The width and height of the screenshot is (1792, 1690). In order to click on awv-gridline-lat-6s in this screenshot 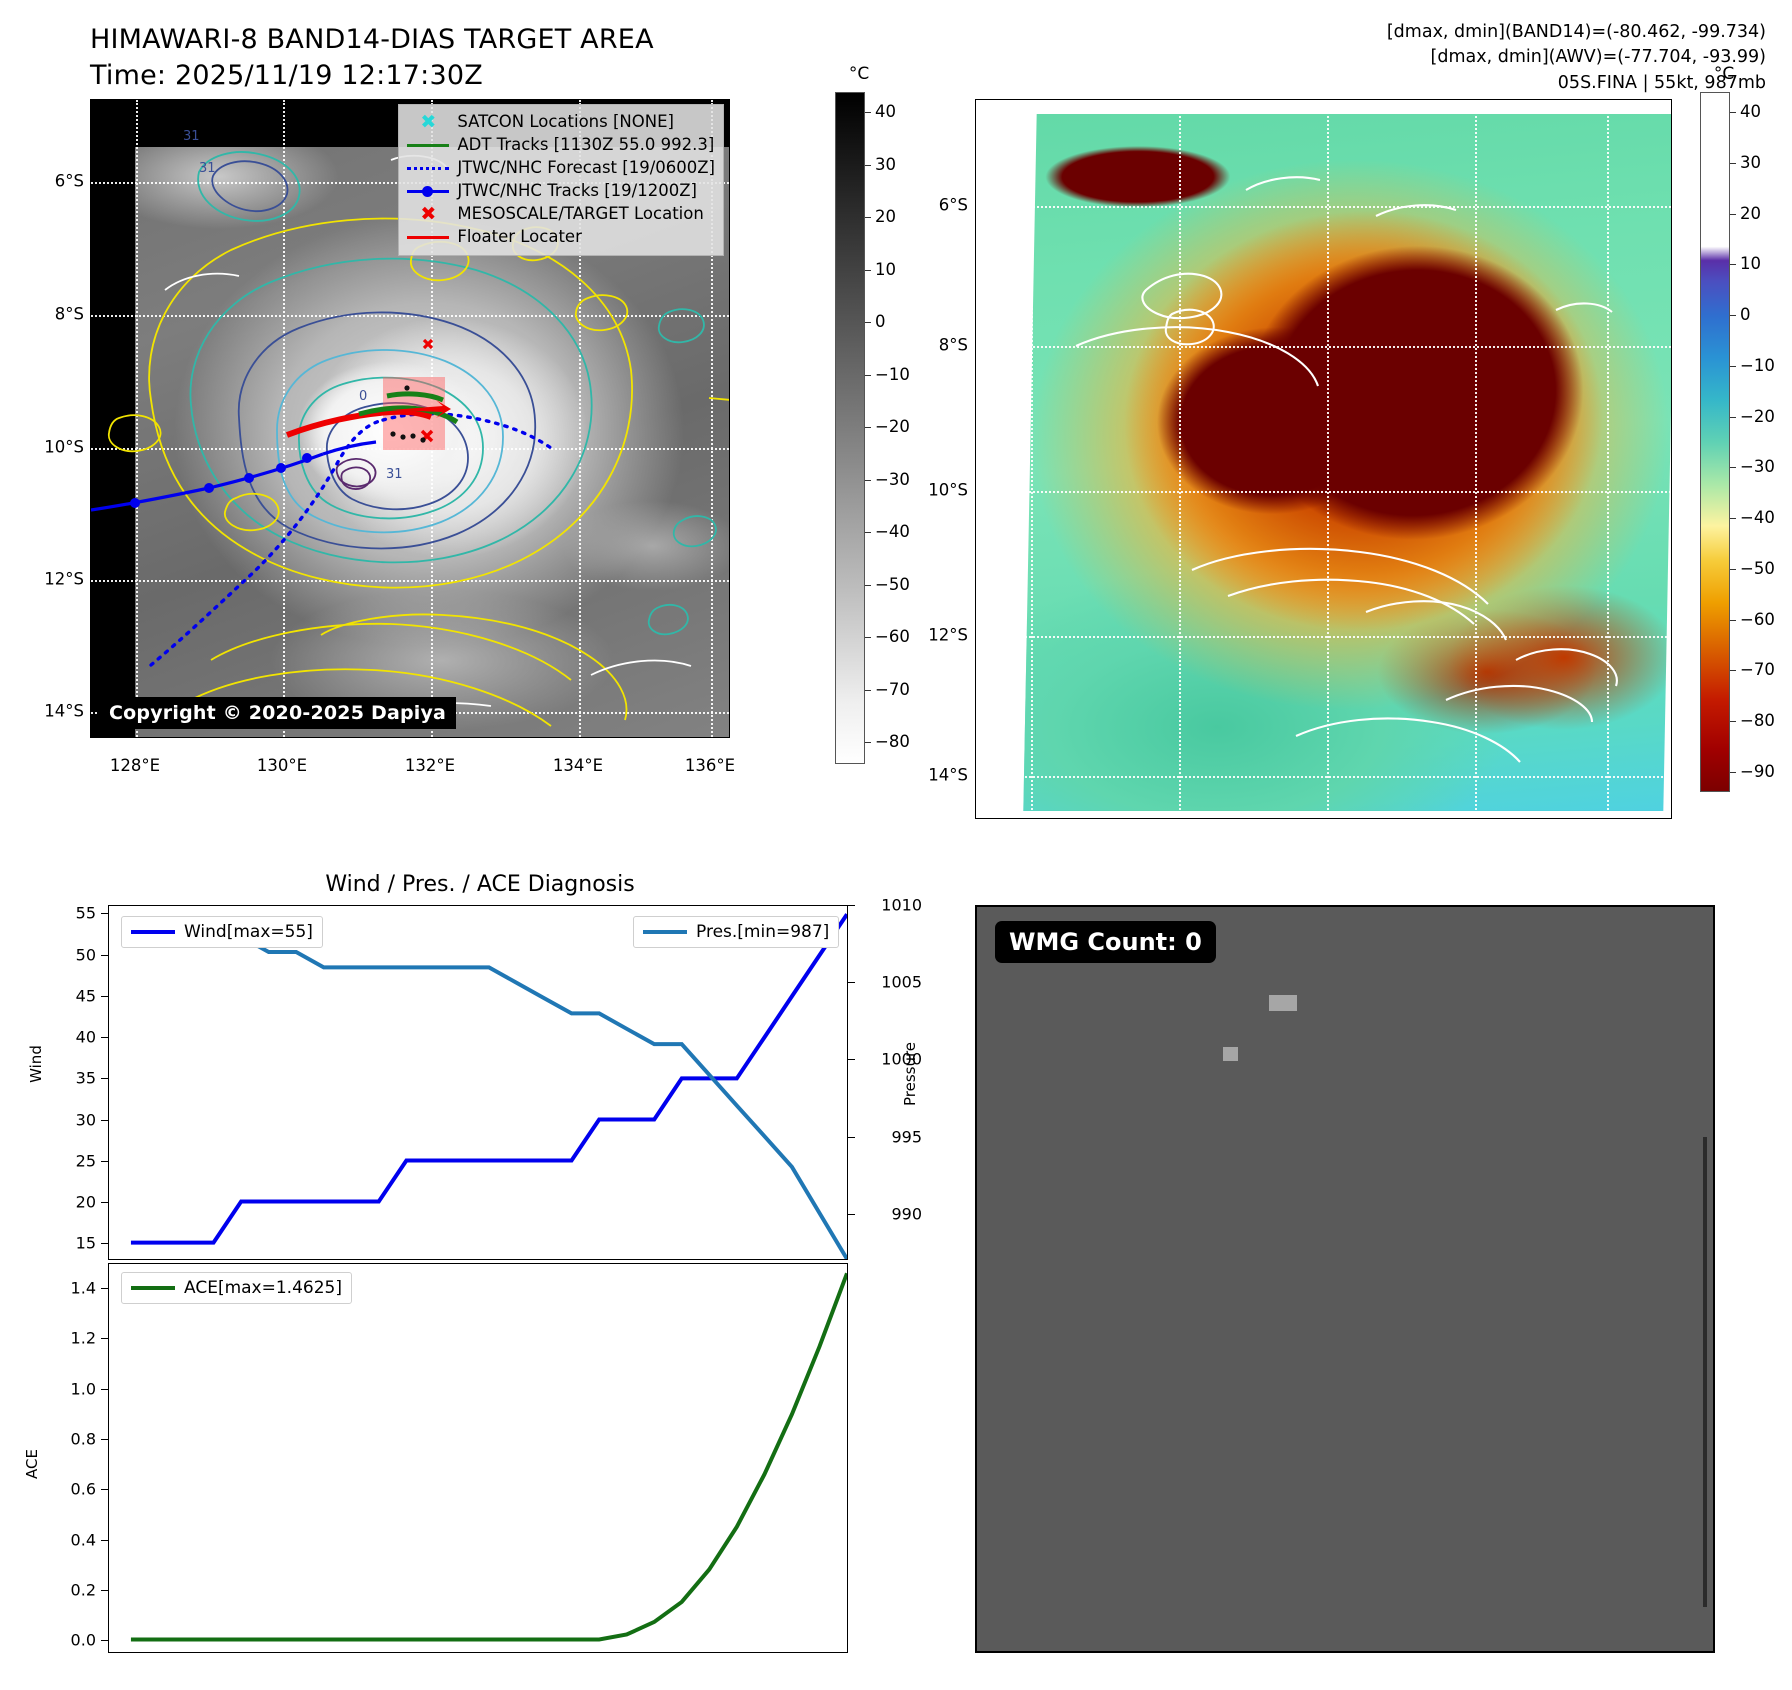, I will do `click(1323, 207)`.